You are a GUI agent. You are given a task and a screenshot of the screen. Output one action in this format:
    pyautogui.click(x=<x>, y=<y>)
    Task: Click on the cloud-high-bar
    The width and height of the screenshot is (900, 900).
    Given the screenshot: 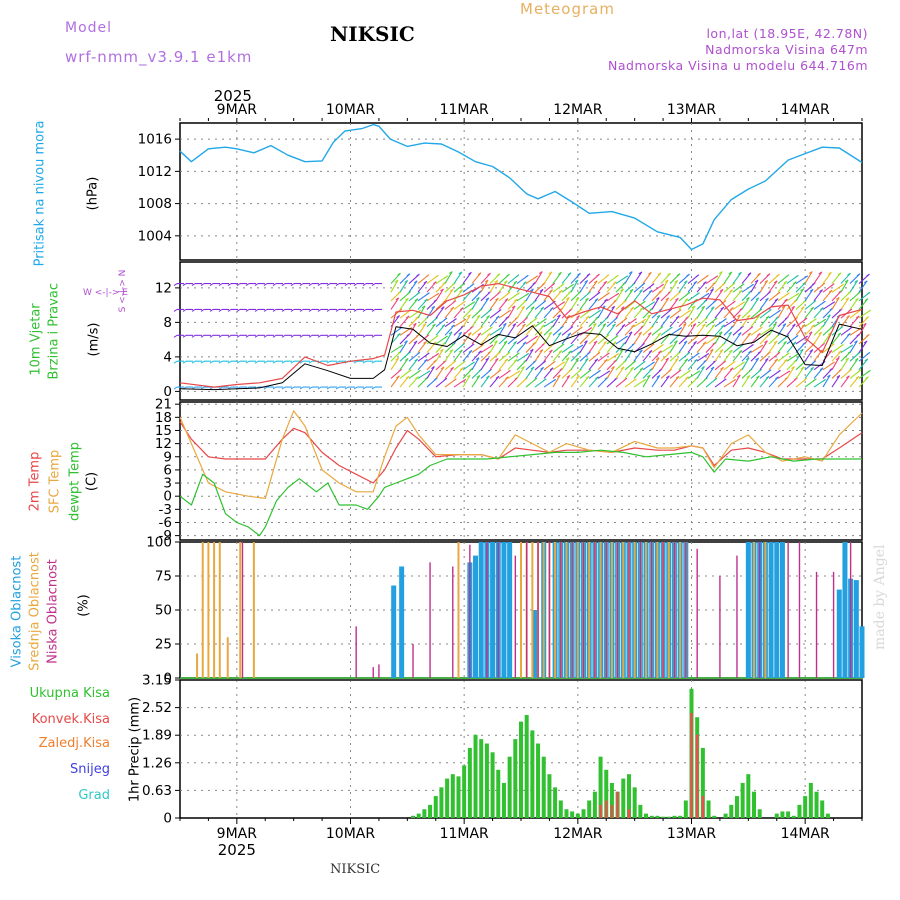 What is the action you would take?
    pyautogui.click(x=476, y=616)
    